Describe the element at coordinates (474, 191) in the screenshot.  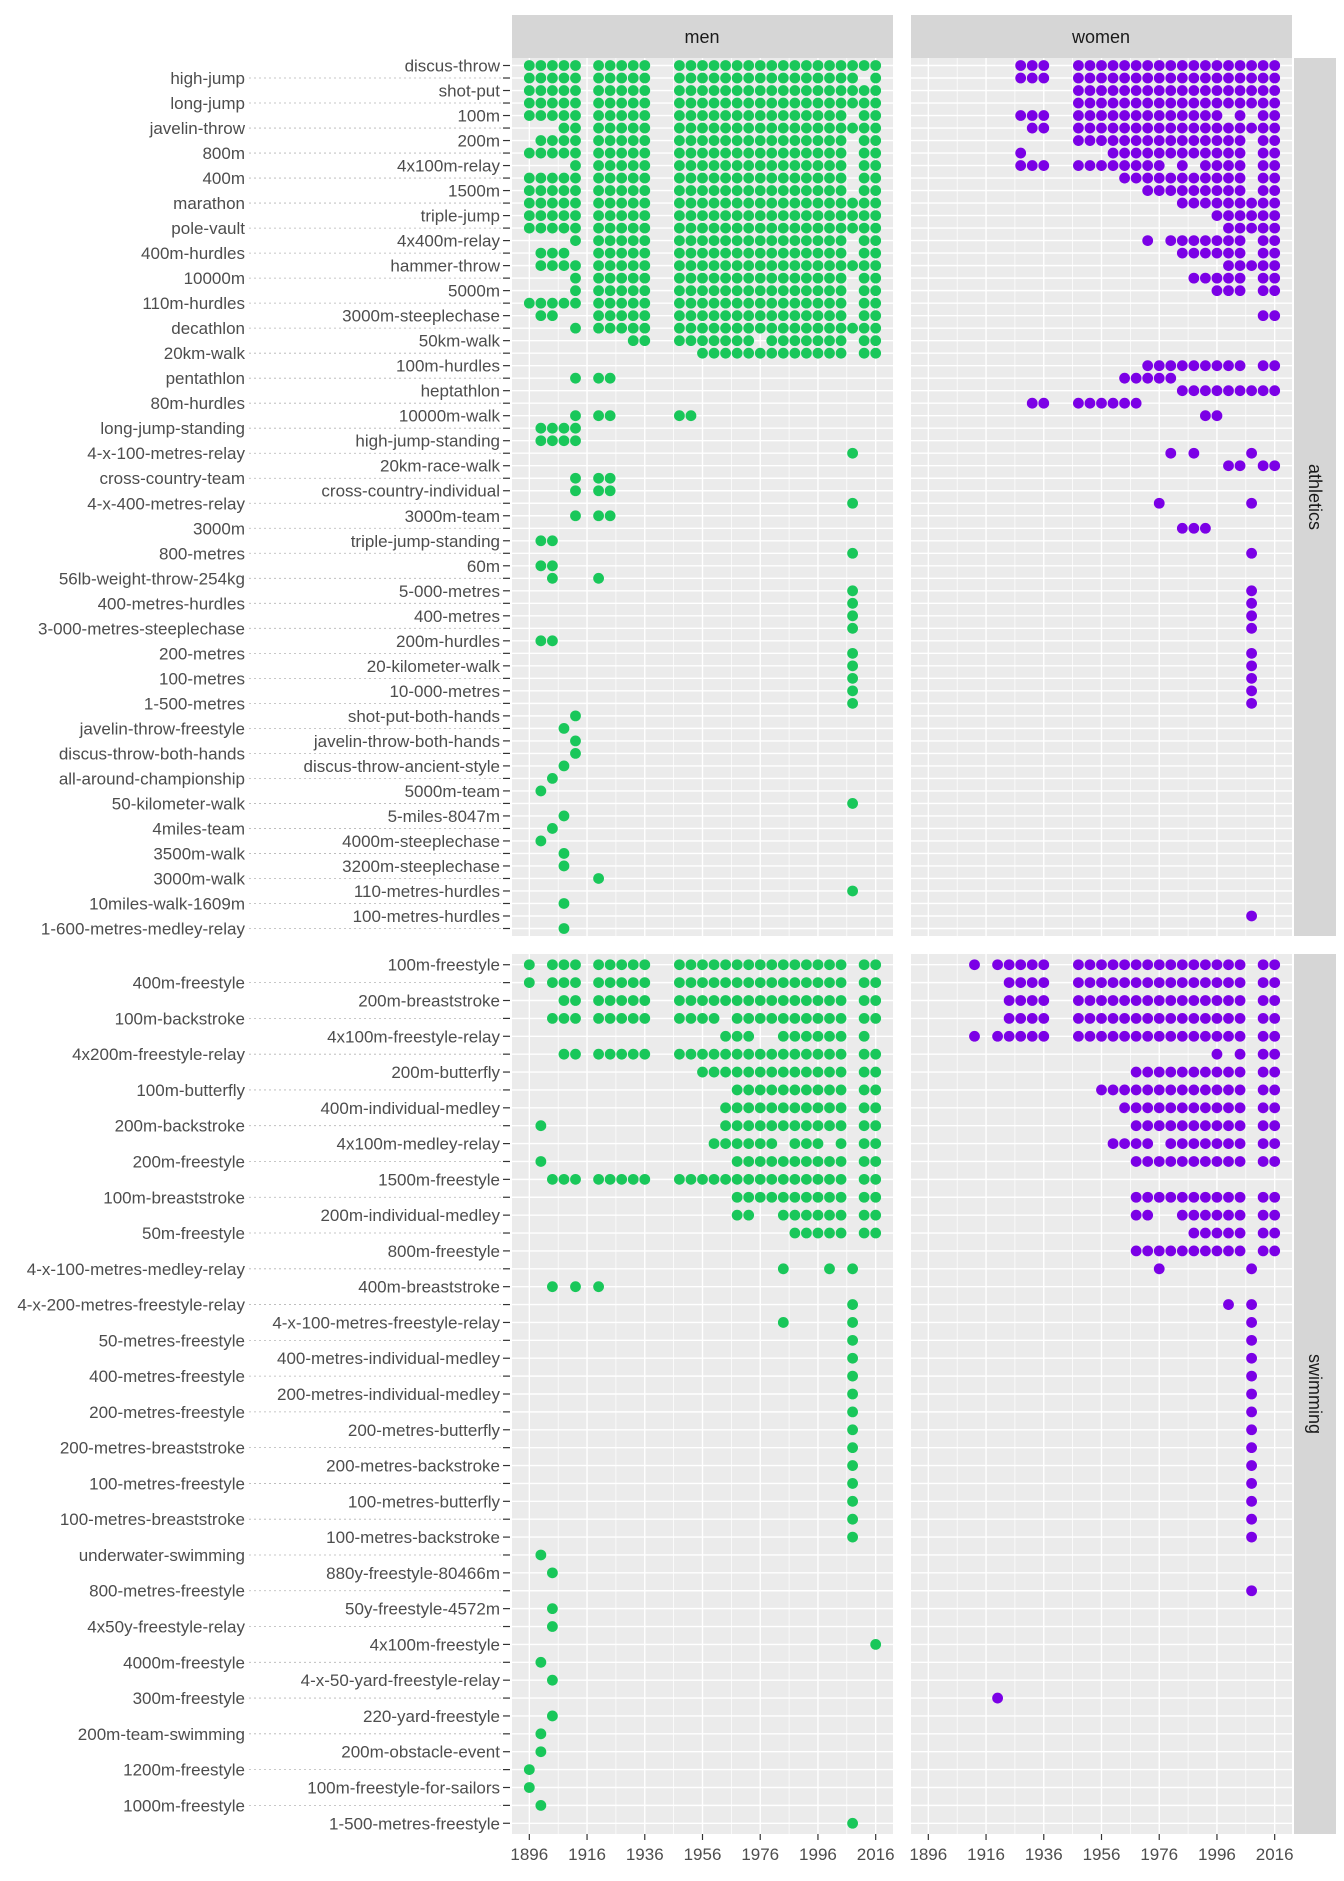
I see `y-tick-label: 1500m` at that location.